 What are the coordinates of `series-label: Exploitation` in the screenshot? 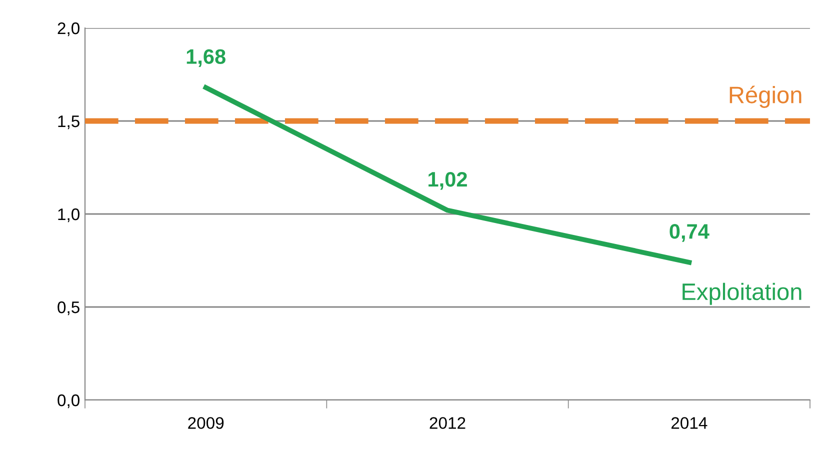 It's located at (742, 293).